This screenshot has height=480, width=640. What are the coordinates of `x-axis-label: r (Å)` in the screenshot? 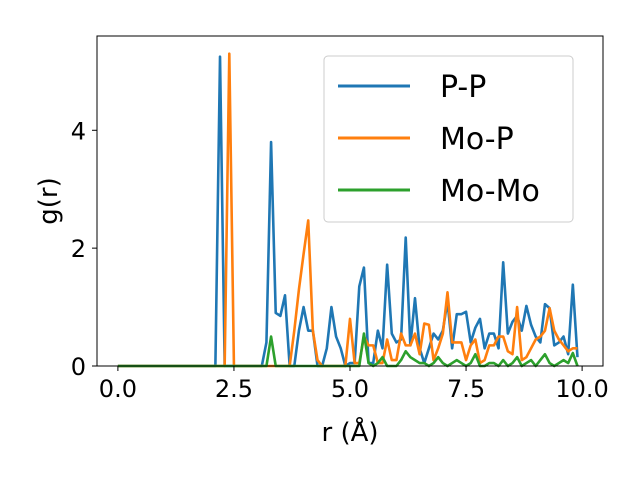 It's located at (349, 432).